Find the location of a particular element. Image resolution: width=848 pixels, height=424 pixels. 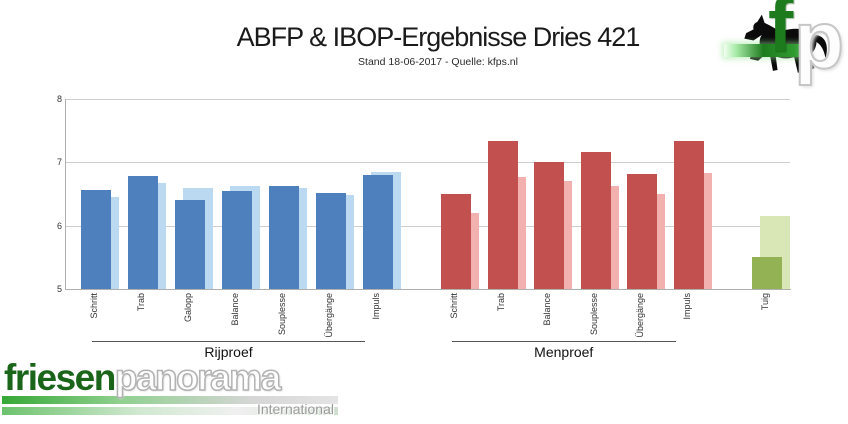

logo-wordmark: friesenpanorama is located at coordinates (143, 378).